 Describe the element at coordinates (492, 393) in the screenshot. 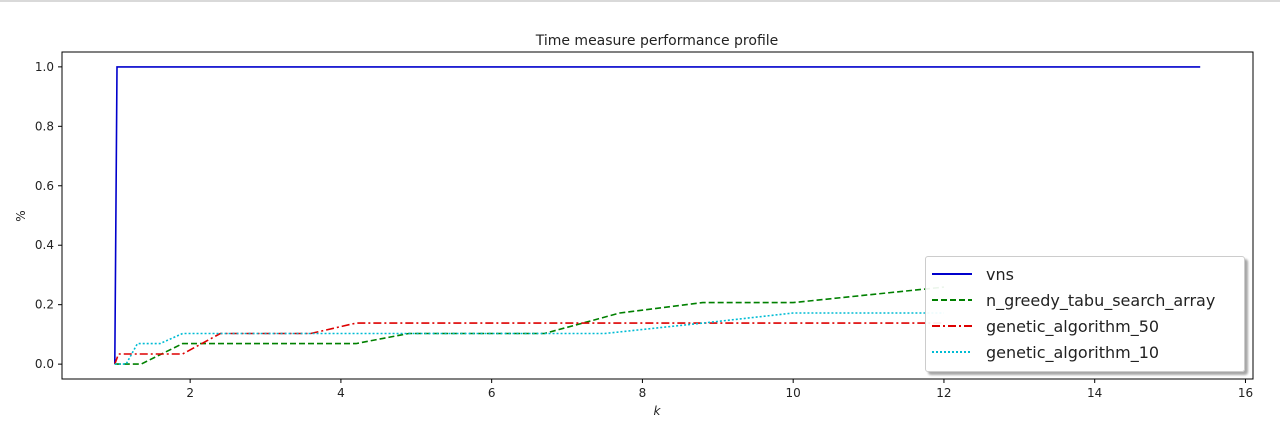

I see `x-tick-label: 6` at that location.